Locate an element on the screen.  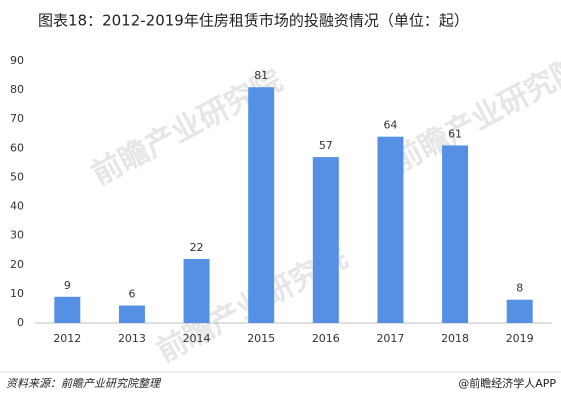
y-tick-label: 30 is located at coordinates (17, 235).